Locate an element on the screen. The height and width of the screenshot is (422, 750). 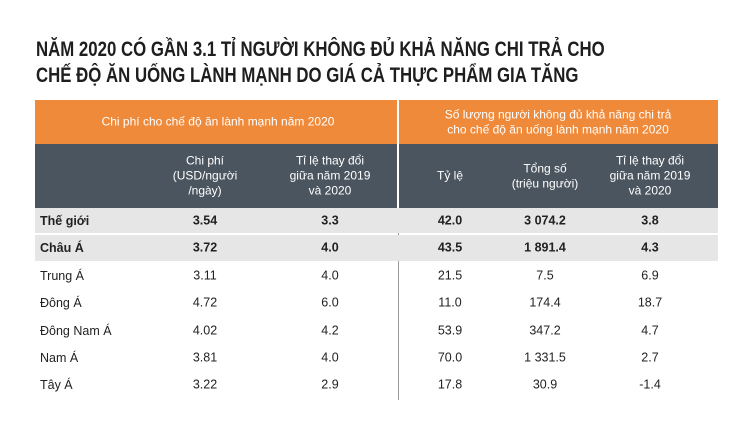
group-header: cho chế độ ăn uống lành mạnh năm 2020 is located at coordinates (558, 129).